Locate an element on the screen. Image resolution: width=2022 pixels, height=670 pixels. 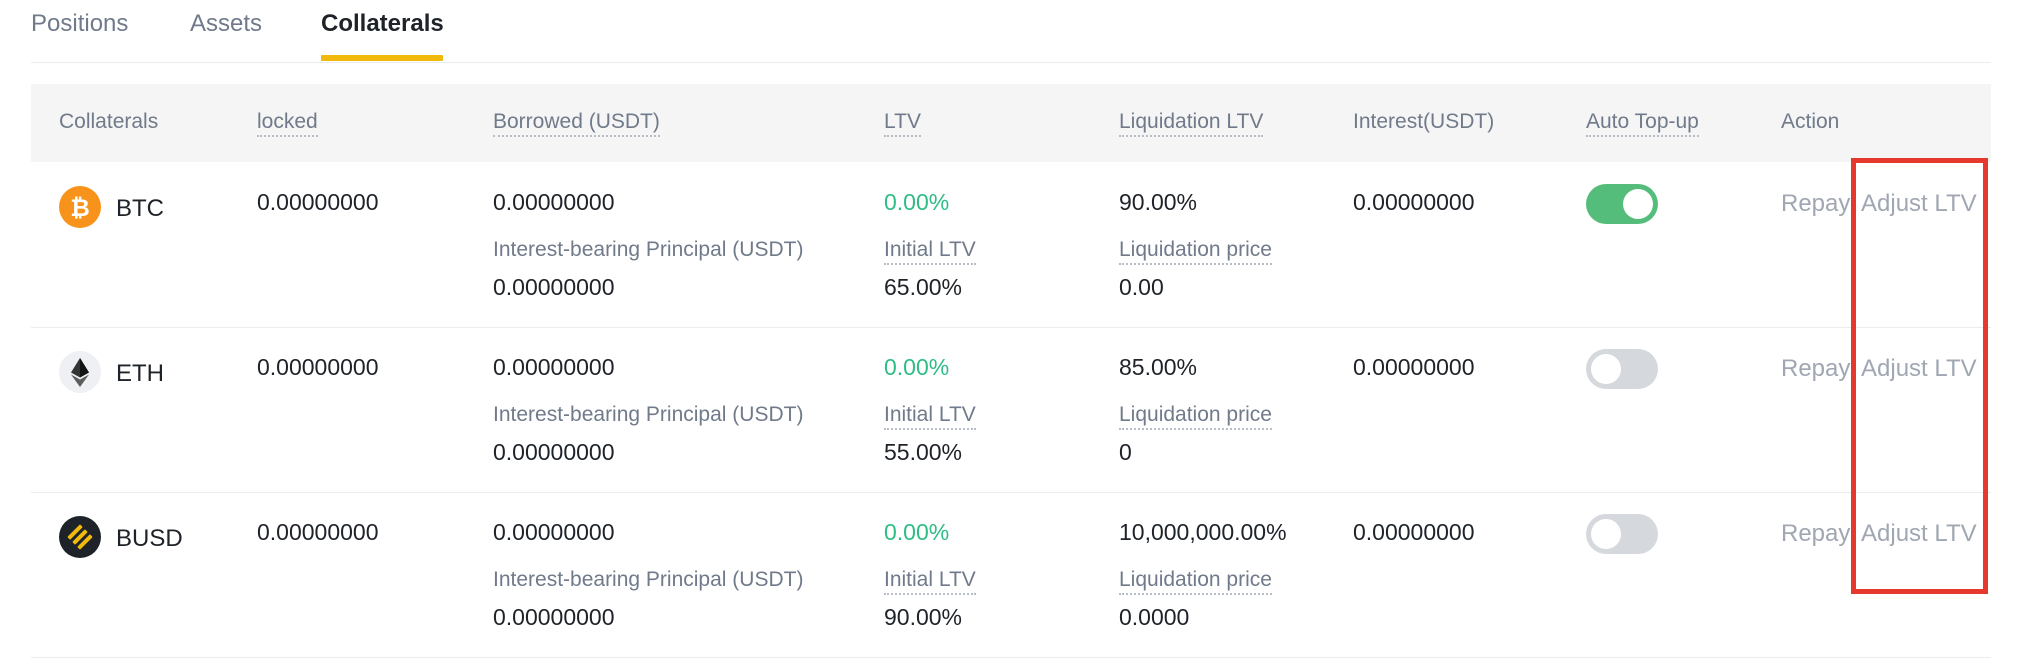
tab-positions: Positions is located at coordinates (80, 23).